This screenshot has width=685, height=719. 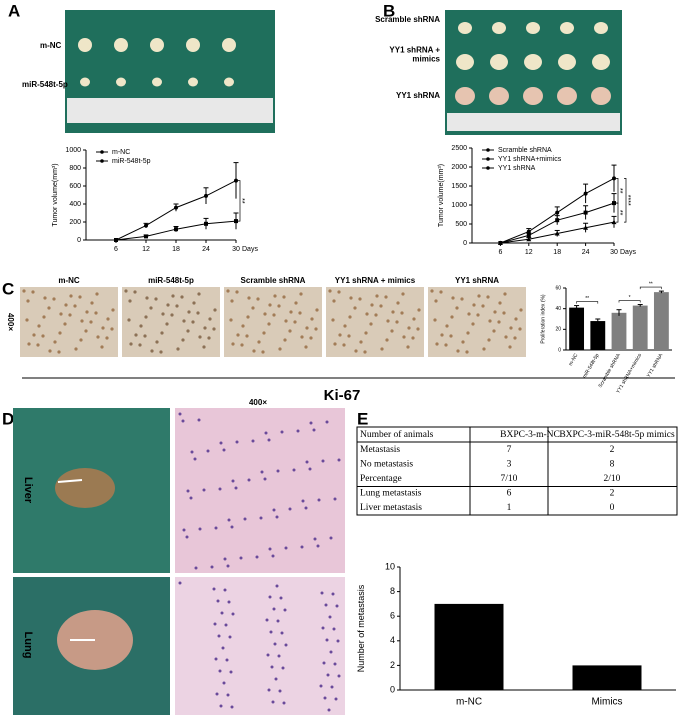 I want to click on x-tick-label: 30, so click(x=236, y=249).